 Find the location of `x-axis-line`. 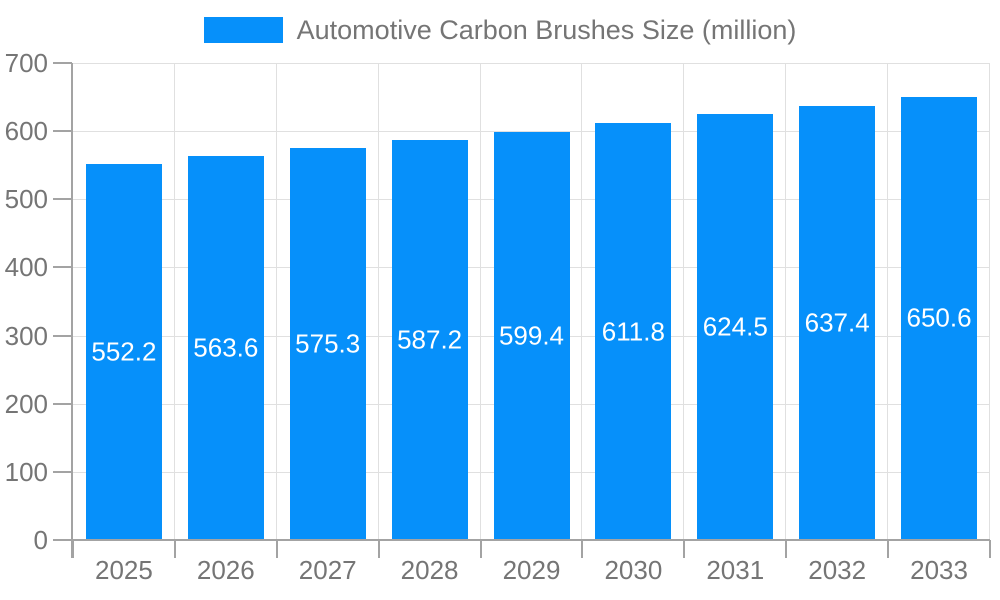

x-axis-line is located at coordinates (521, 540).